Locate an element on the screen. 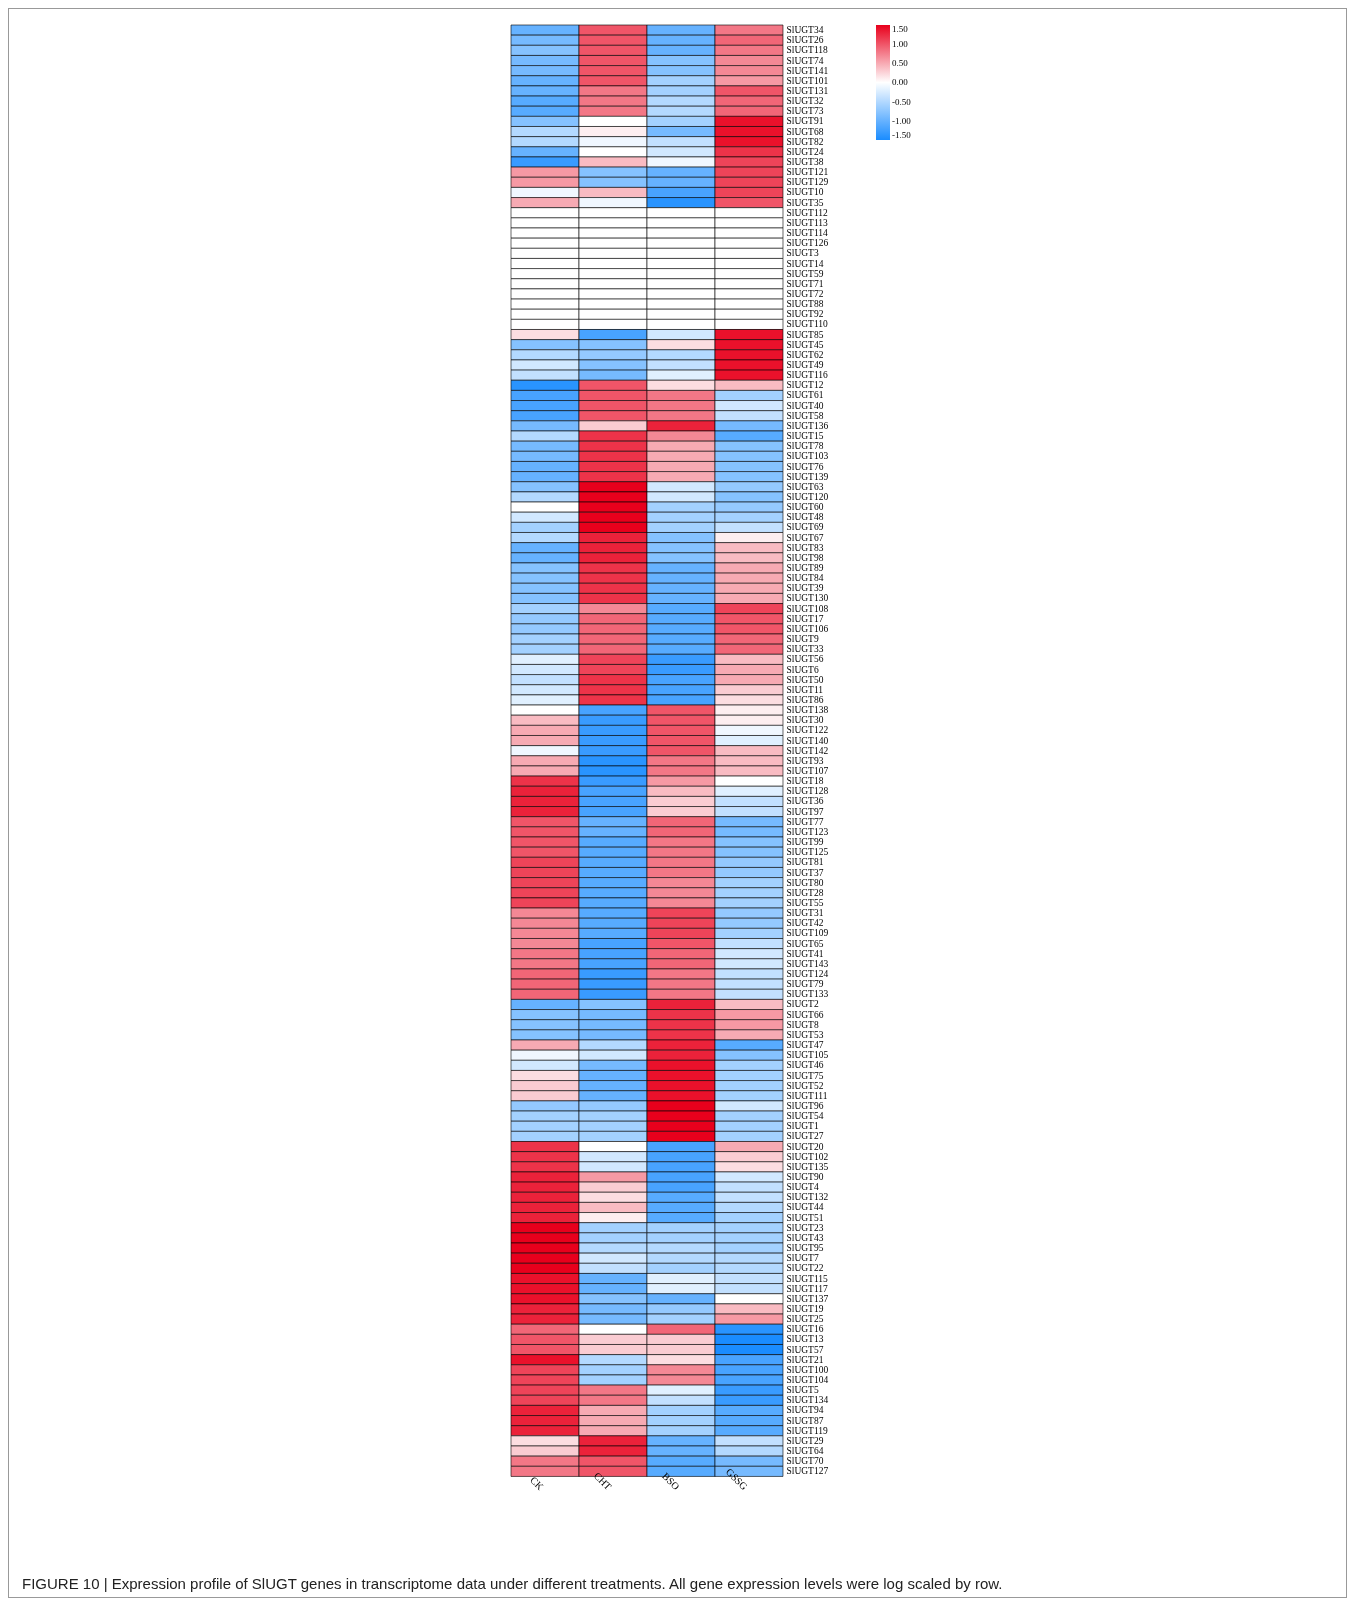 The width and height of the screenshot is (1357, 1608). y-tick-label: SlUGT52 is located at coordinates (805, 1085).